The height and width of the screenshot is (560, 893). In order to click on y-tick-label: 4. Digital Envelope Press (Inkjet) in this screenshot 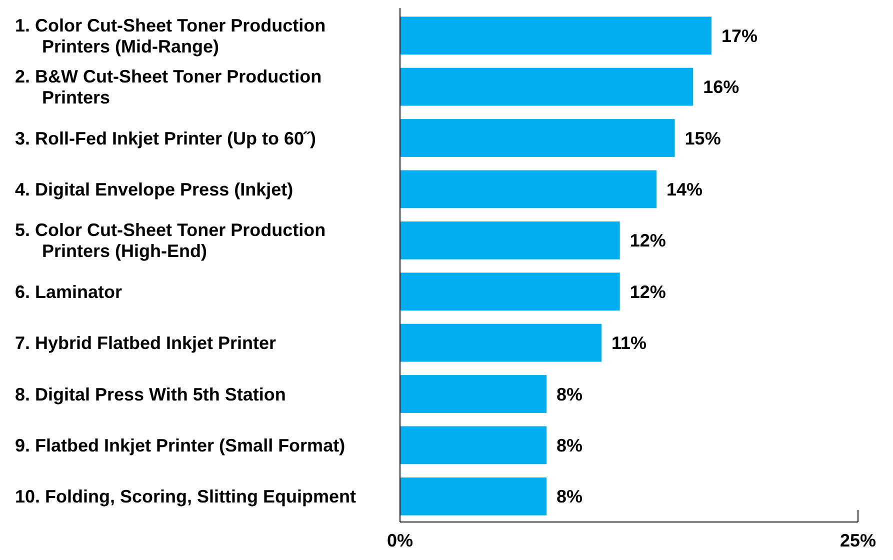, I will do `click(154, 190)`.